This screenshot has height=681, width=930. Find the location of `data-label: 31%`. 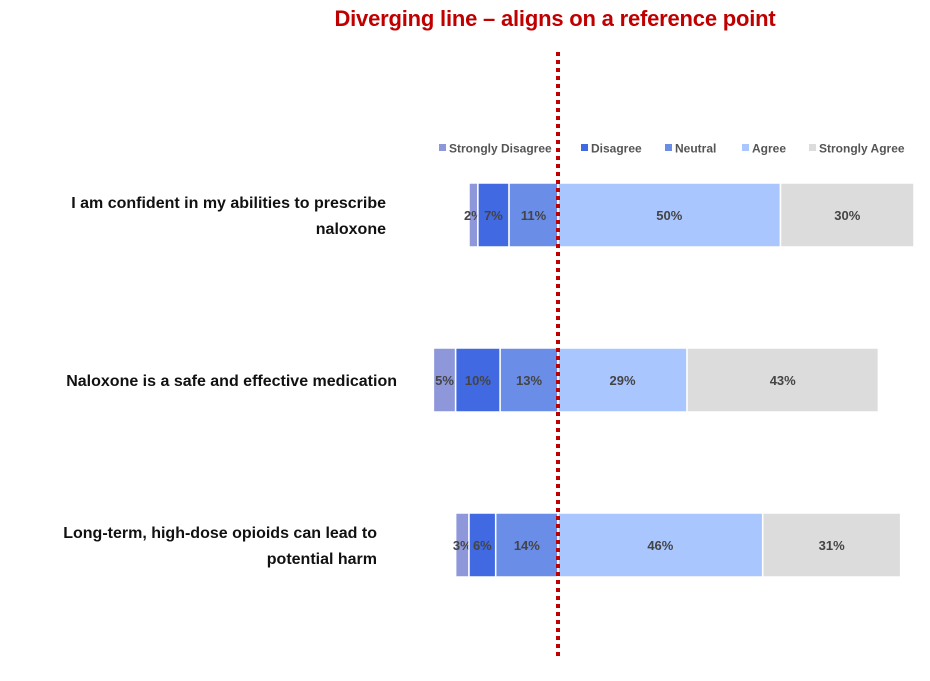

data-label: 31% is located at coordinates (832, 545).